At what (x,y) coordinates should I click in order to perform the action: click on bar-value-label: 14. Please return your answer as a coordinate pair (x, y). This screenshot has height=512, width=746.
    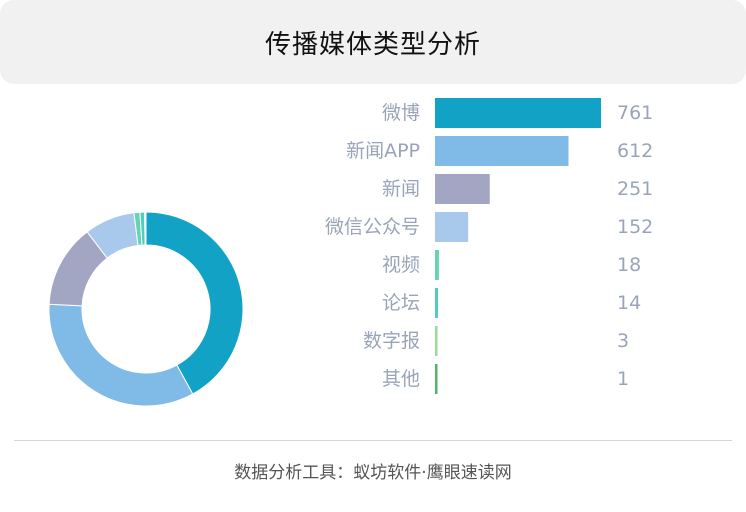
    Looking at the image, I should click on (629, 303).